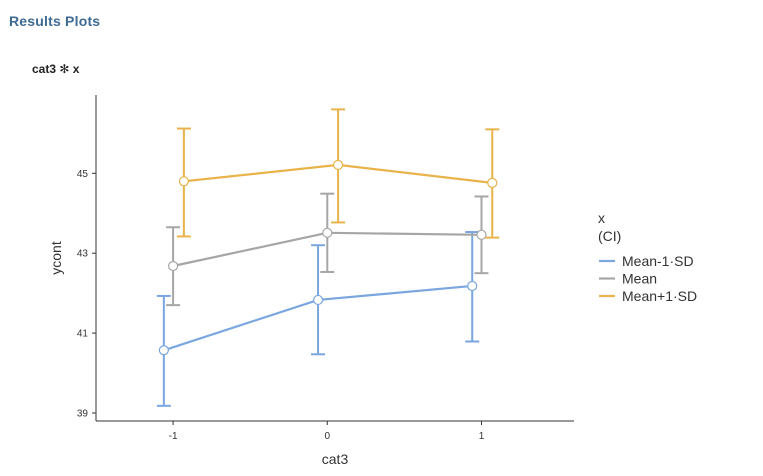  I want to click on section-title: Results Plots, so click(55, 21).